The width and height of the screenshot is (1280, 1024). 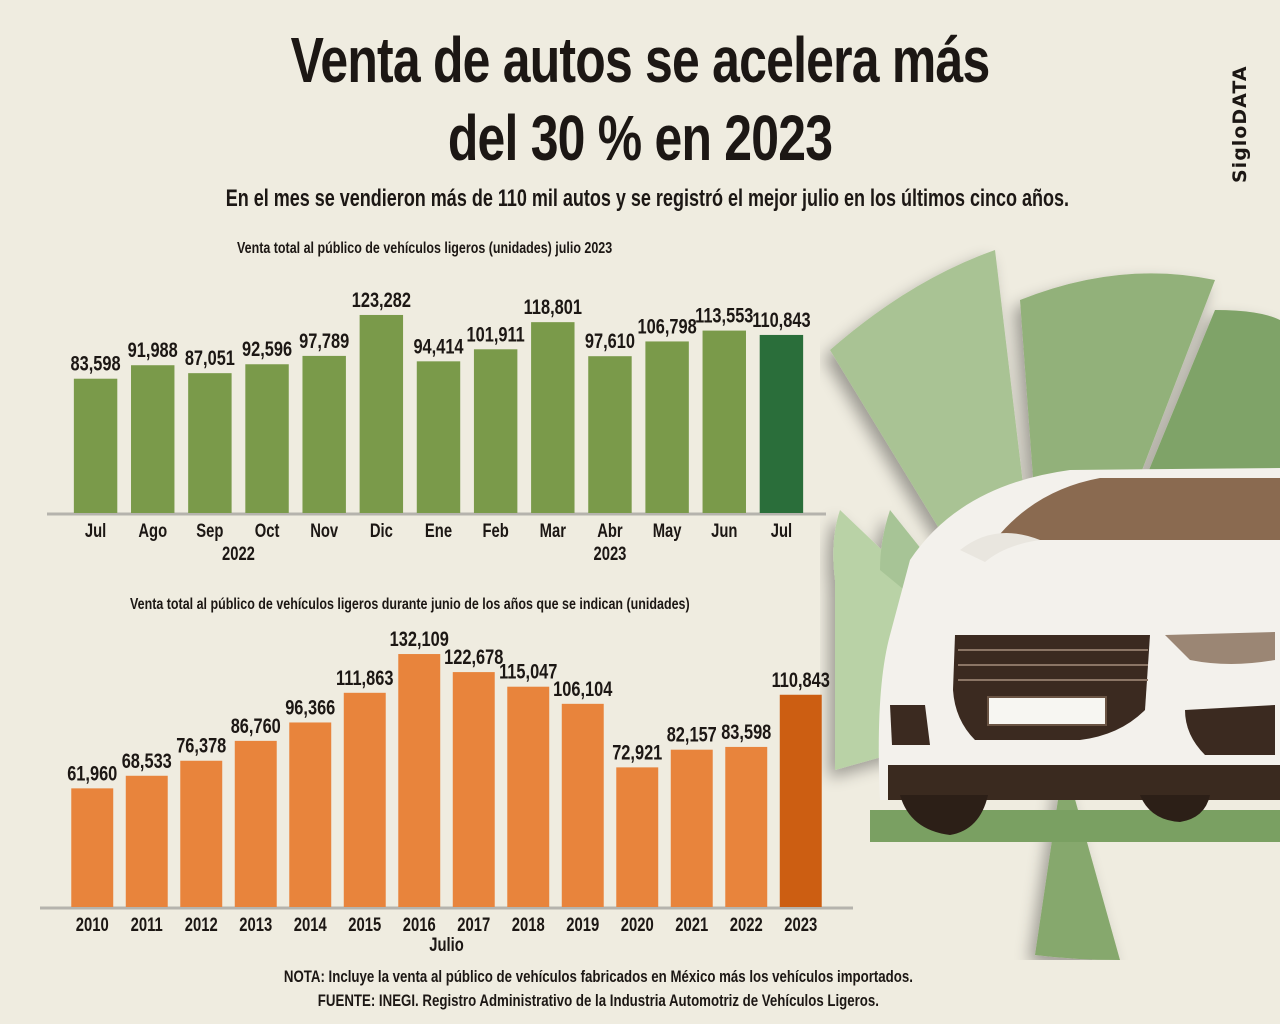 I want to click on bar-2018, so click(x=528, y=796).